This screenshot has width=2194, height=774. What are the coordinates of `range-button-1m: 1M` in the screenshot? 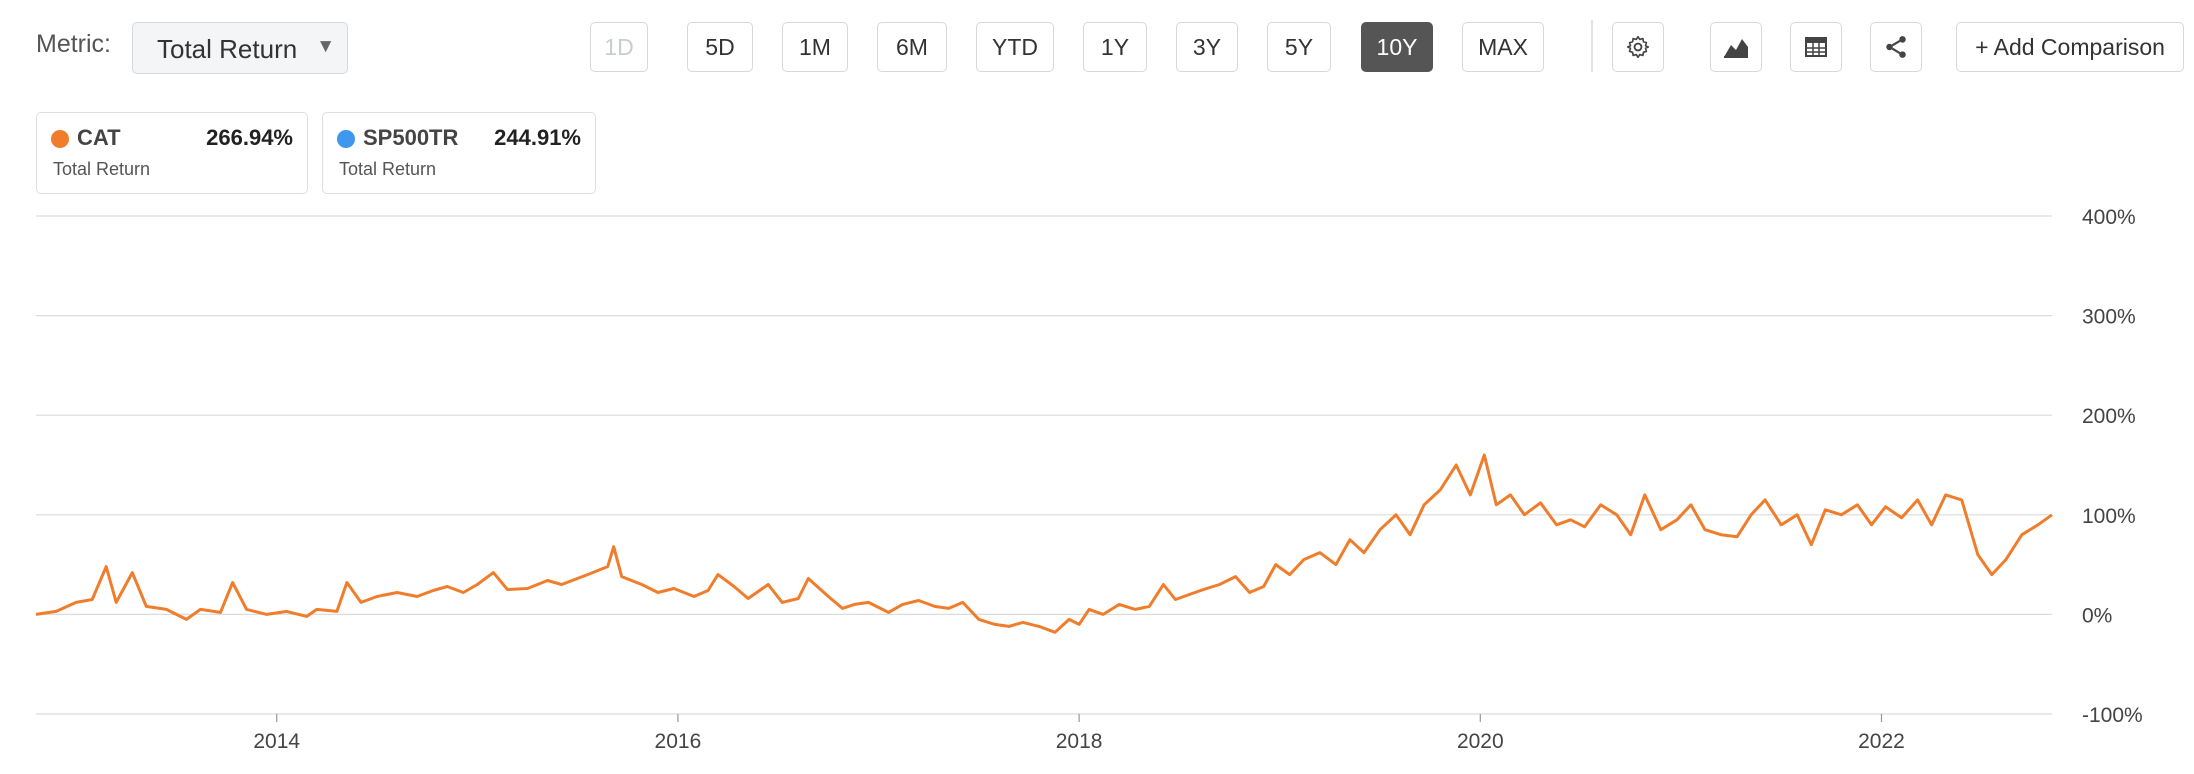 It's located at (815, 47).